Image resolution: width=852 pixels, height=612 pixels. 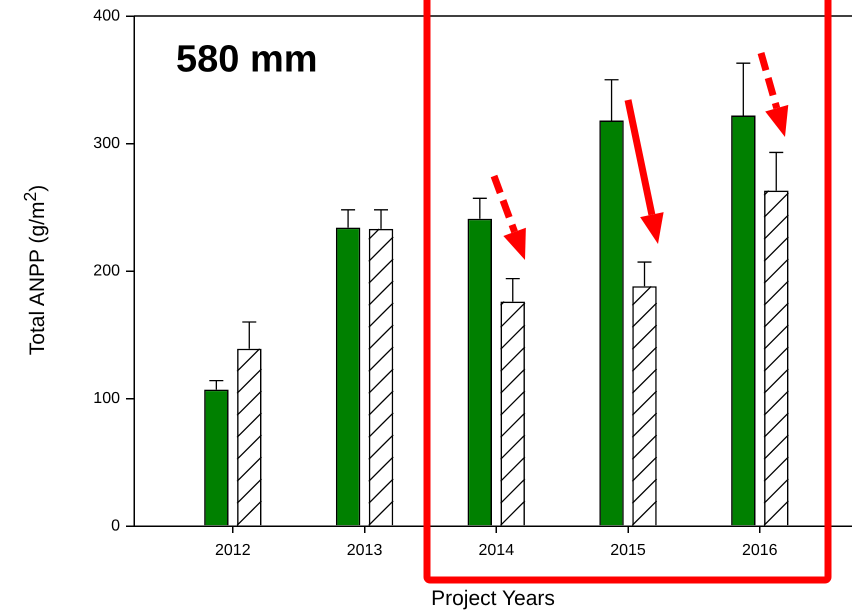 What do you see at coordinates (106, 398) in the screenshot?
I see `y-tick-label: 100` at bounding box center [106, 398].